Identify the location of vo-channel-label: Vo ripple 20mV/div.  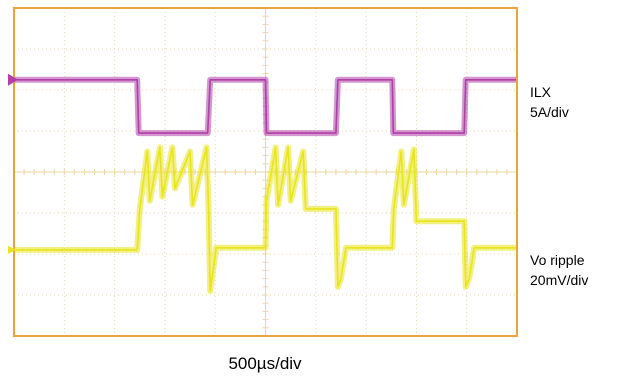
(559, 270).